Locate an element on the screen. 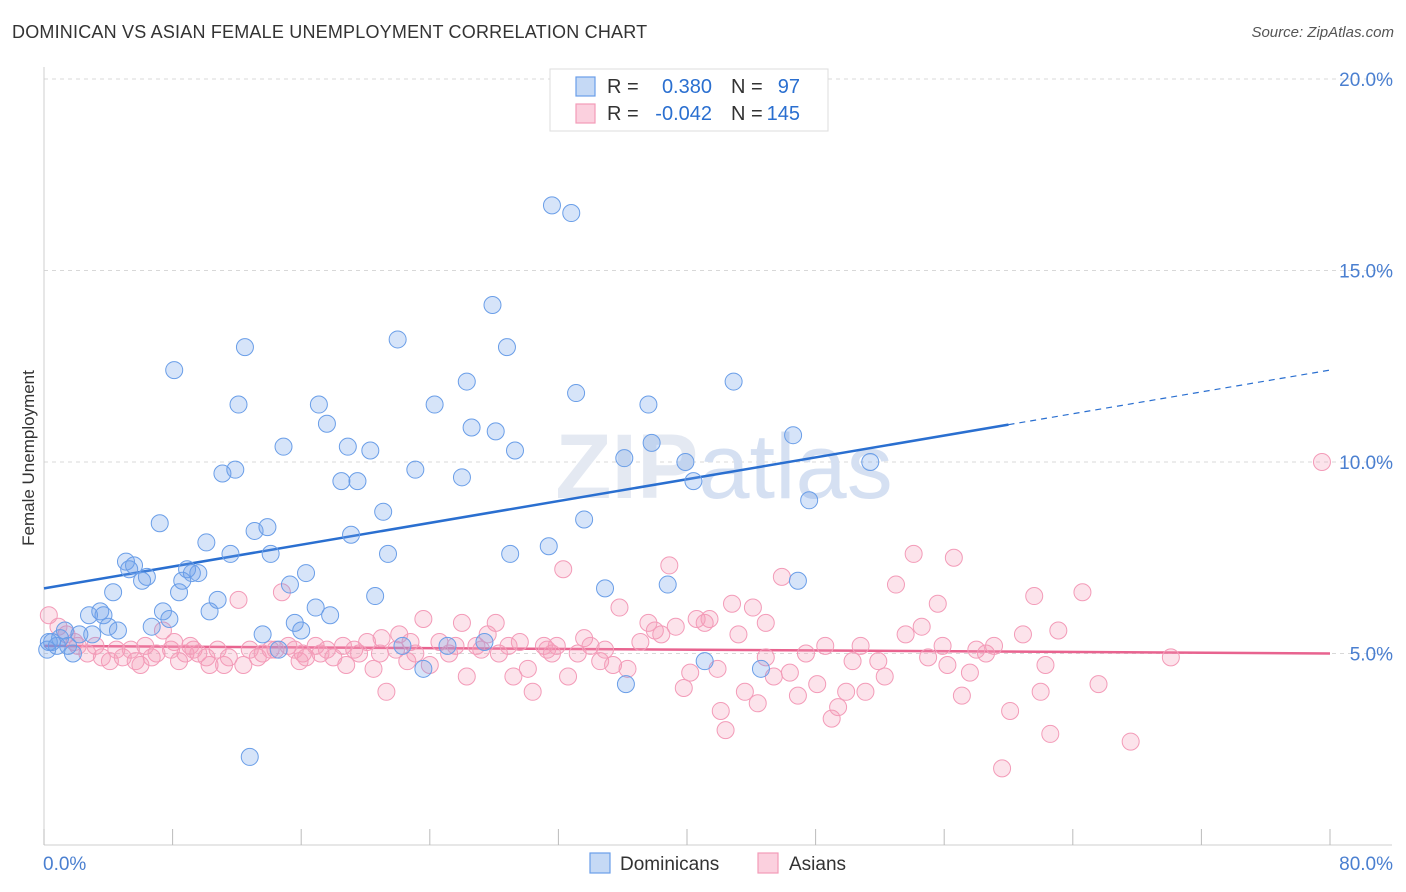 This screenshot has height=892, width=1406. series-swatch-dominicans is located at coordinates (600, 863).